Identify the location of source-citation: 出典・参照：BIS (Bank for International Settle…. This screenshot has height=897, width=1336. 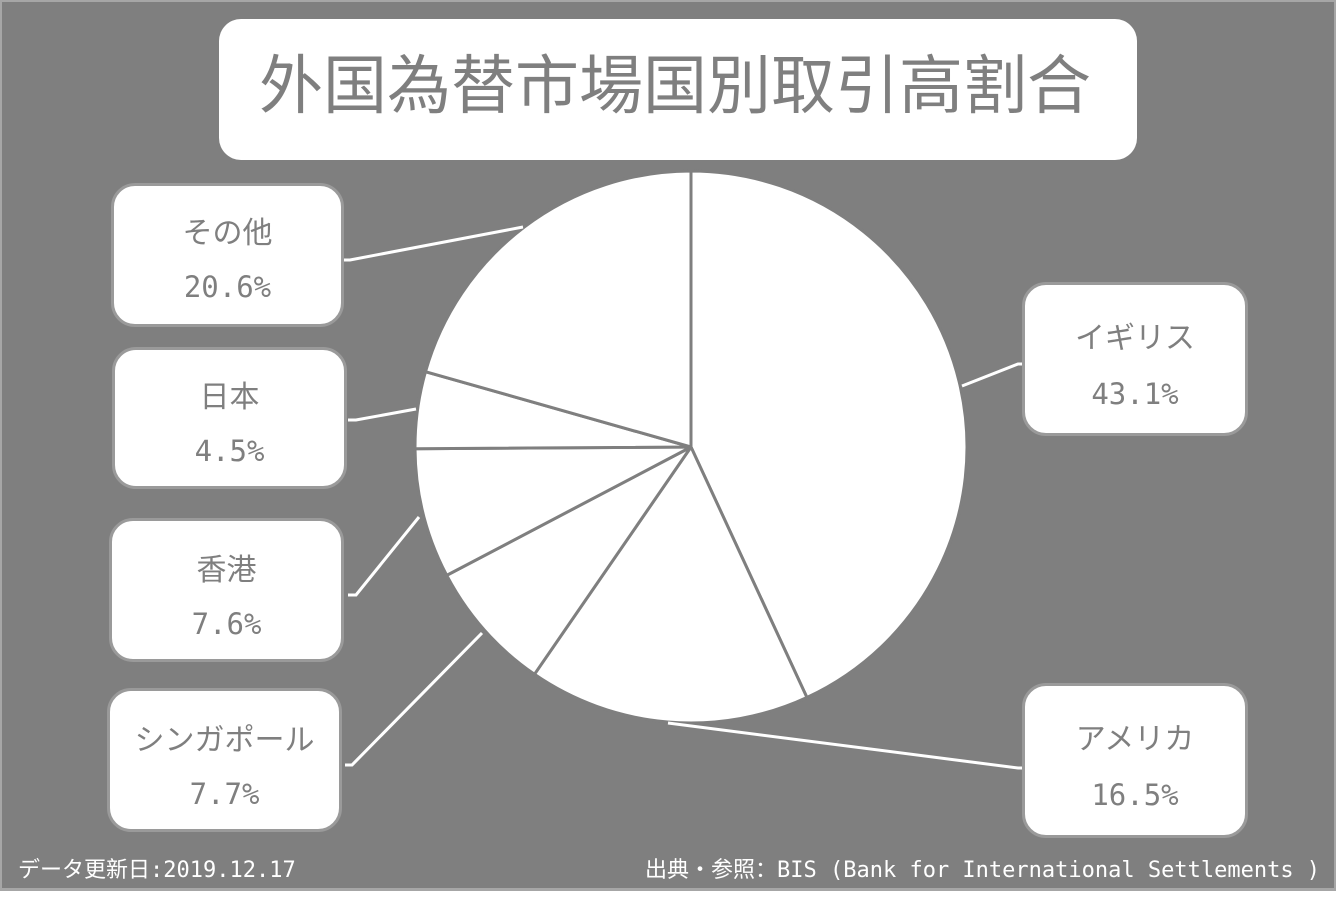
(983, 870).